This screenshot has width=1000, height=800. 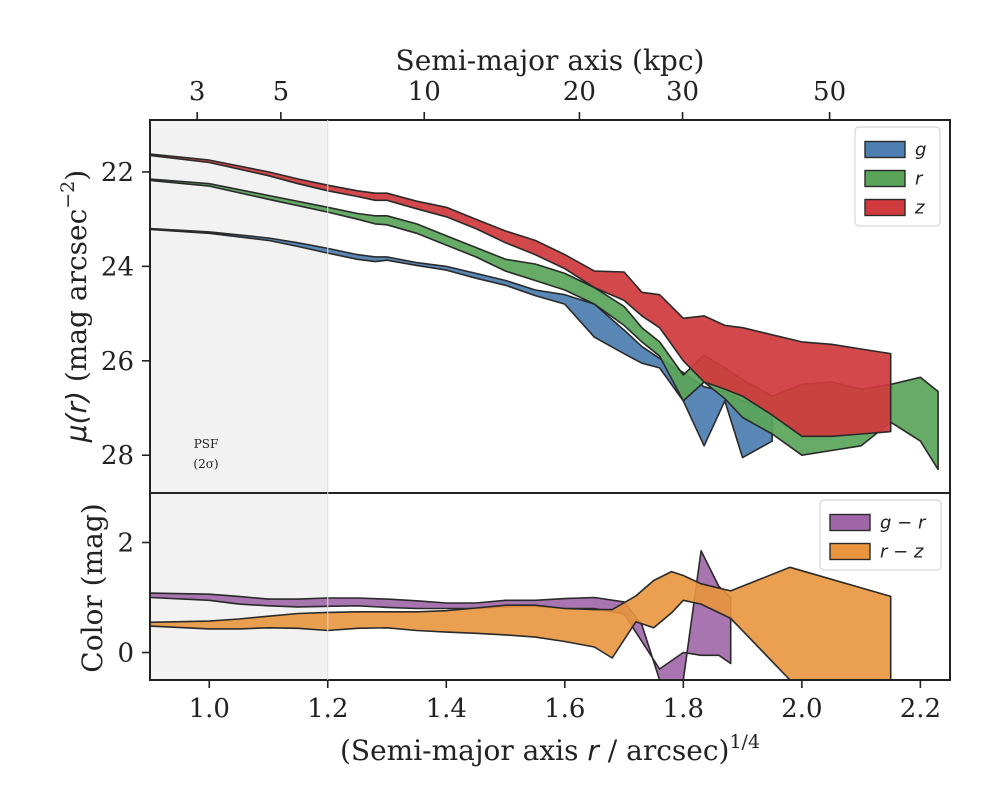 I want to click on color-series, so click(x=521, y=614).